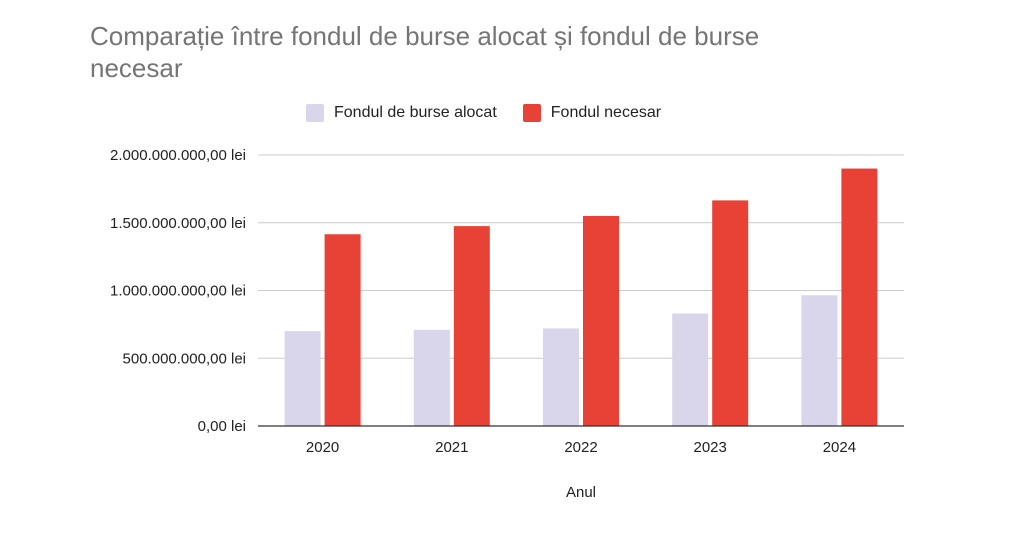 Image resolution: width=1022 pixels, height=547 pixels. I want to click on bar-required-2020, so click(342, 330).